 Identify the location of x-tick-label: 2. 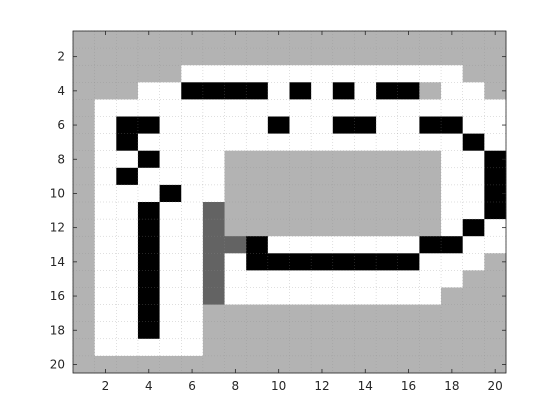
(106, 386).